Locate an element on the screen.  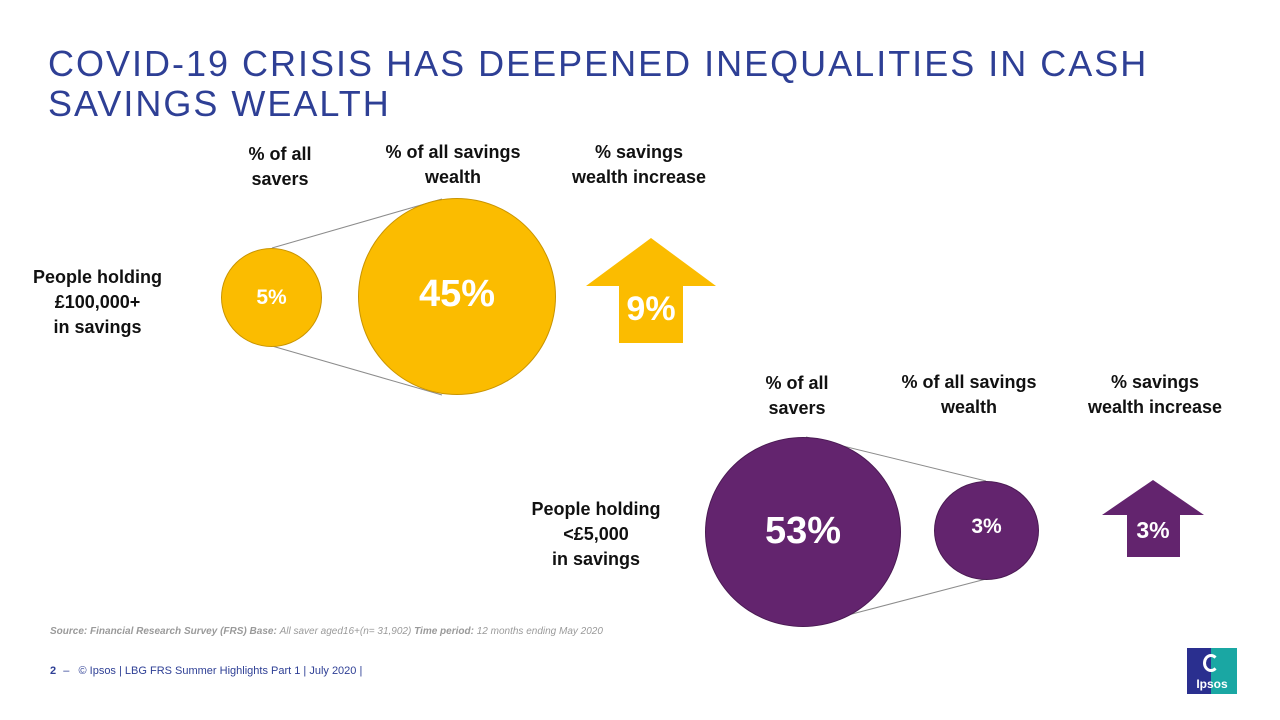
top-row-label: People holding £100,000+ in savings is located at coordinates (97, 302).